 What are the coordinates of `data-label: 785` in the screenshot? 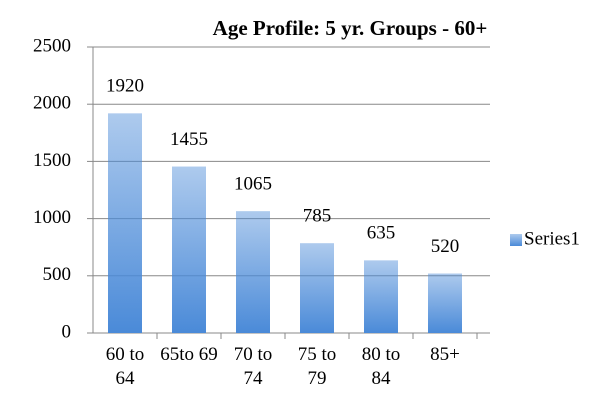 It's located at (317, 216).